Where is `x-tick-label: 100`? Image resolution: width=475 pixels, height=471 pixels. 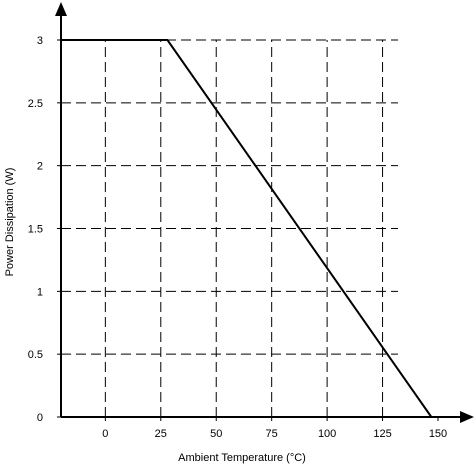
x-tick-label: 100 is located at coordinates (327, 434).